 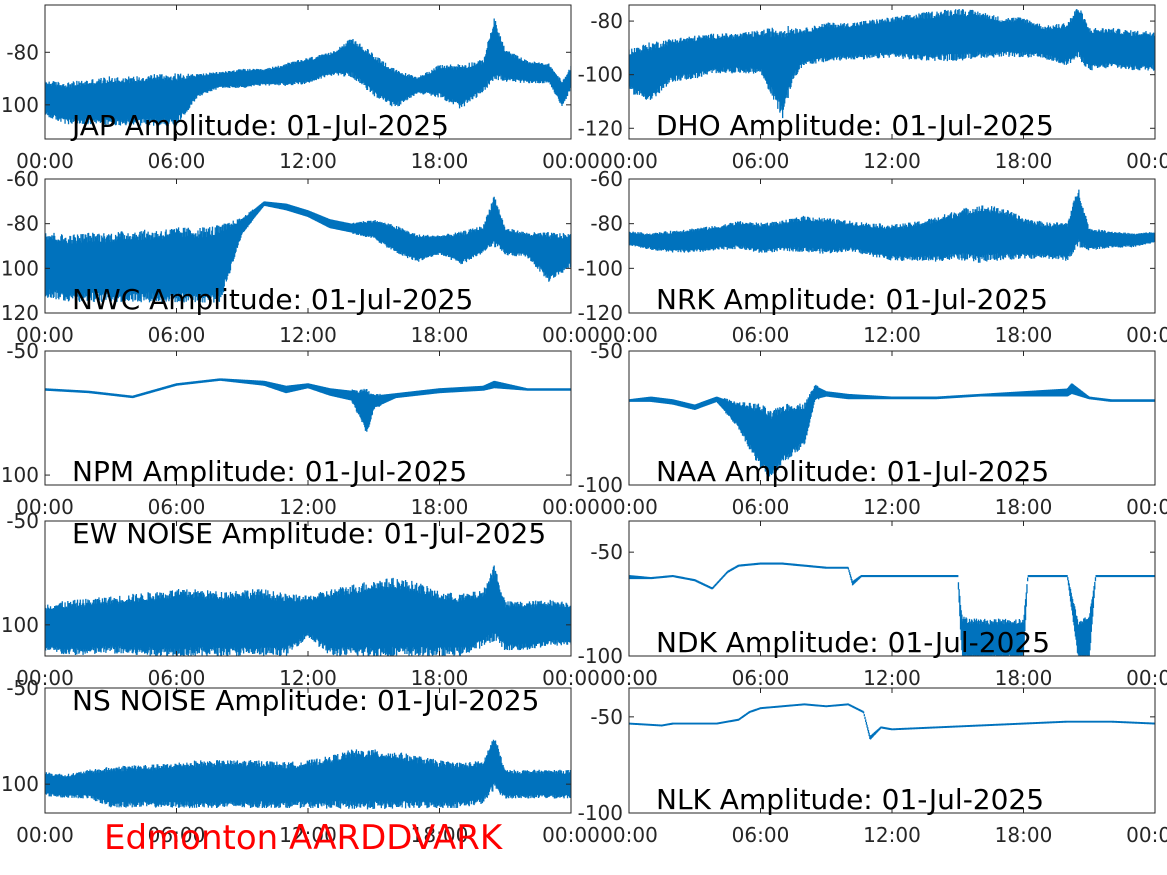 What do you see at coordinates (272, 299) in the screenshot?
I see `panel-title: NWC Amplitude: 01-Jul-2025` at bounding box center [272, 299].